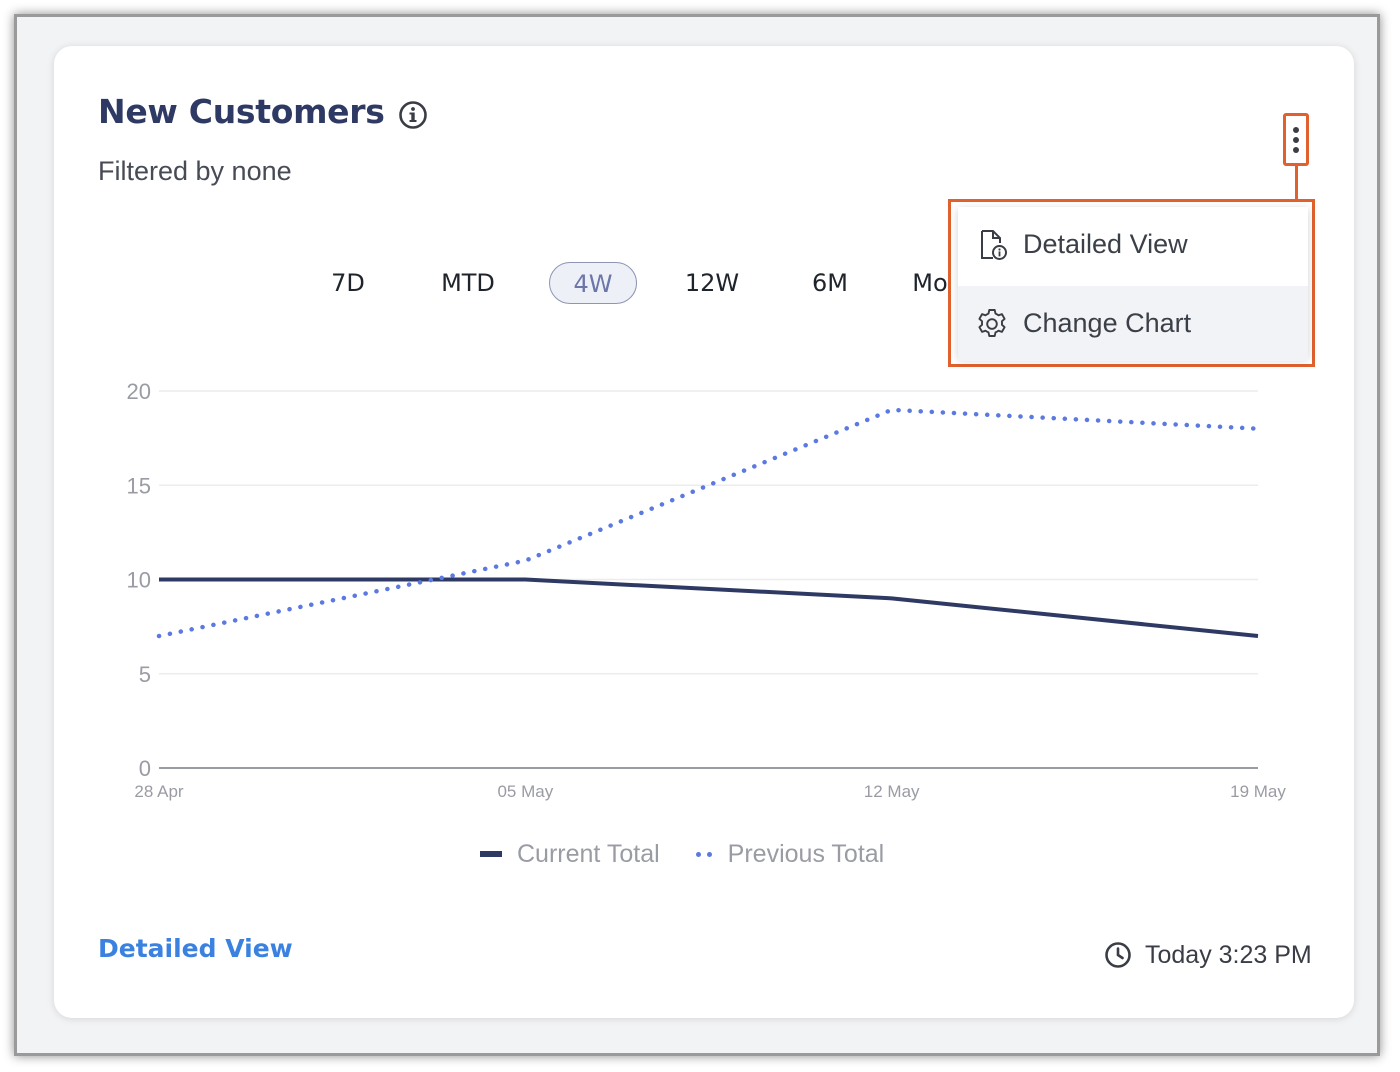  I want to click on range-button-4w: 4W, so click(593, 283).